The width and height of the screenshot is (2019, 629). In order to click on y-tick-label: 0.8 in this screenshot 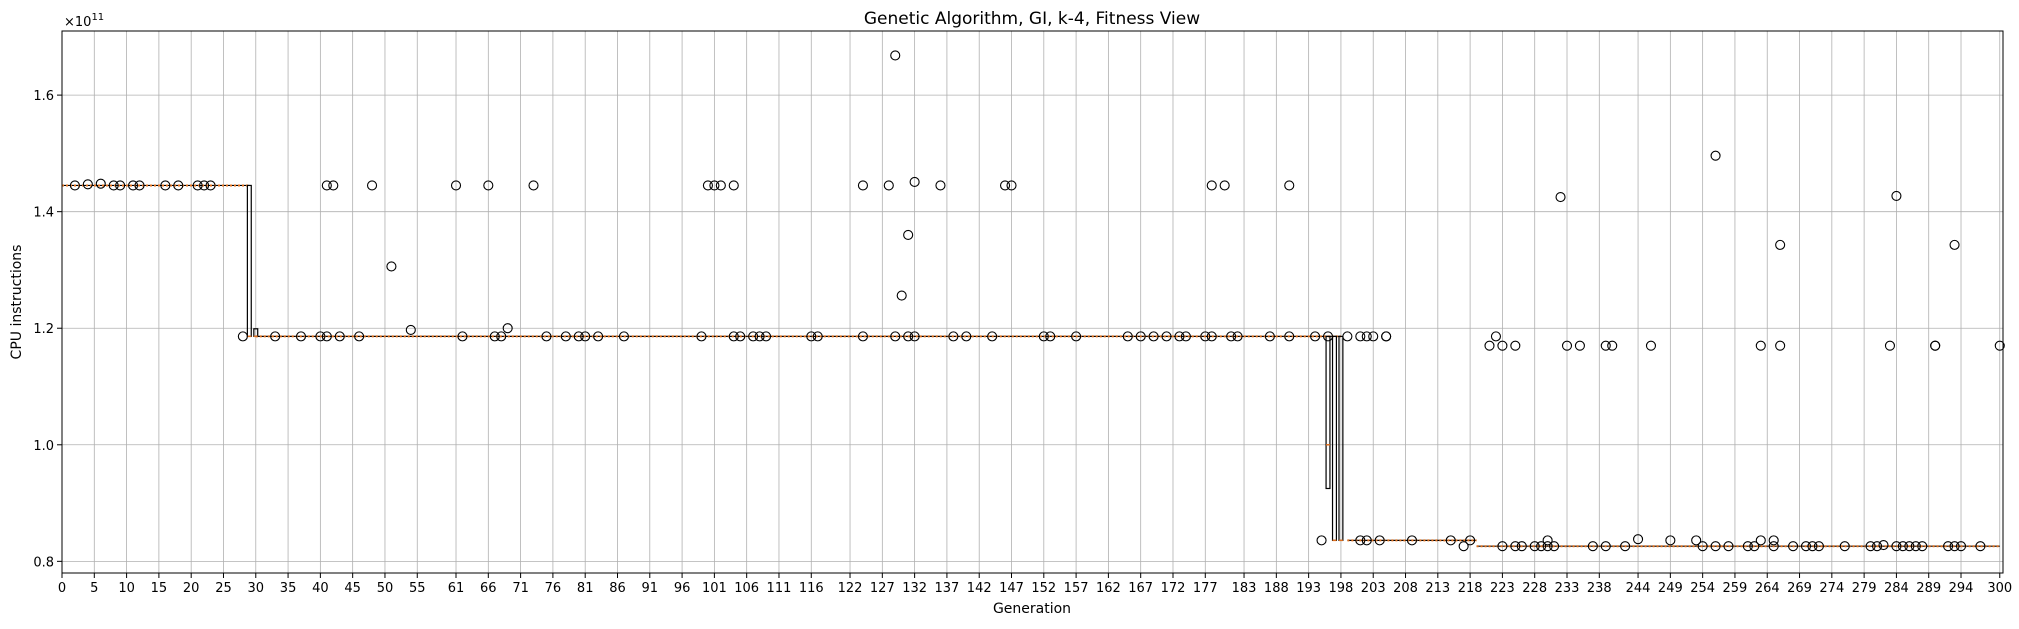, I will do `click(43, 562)`.